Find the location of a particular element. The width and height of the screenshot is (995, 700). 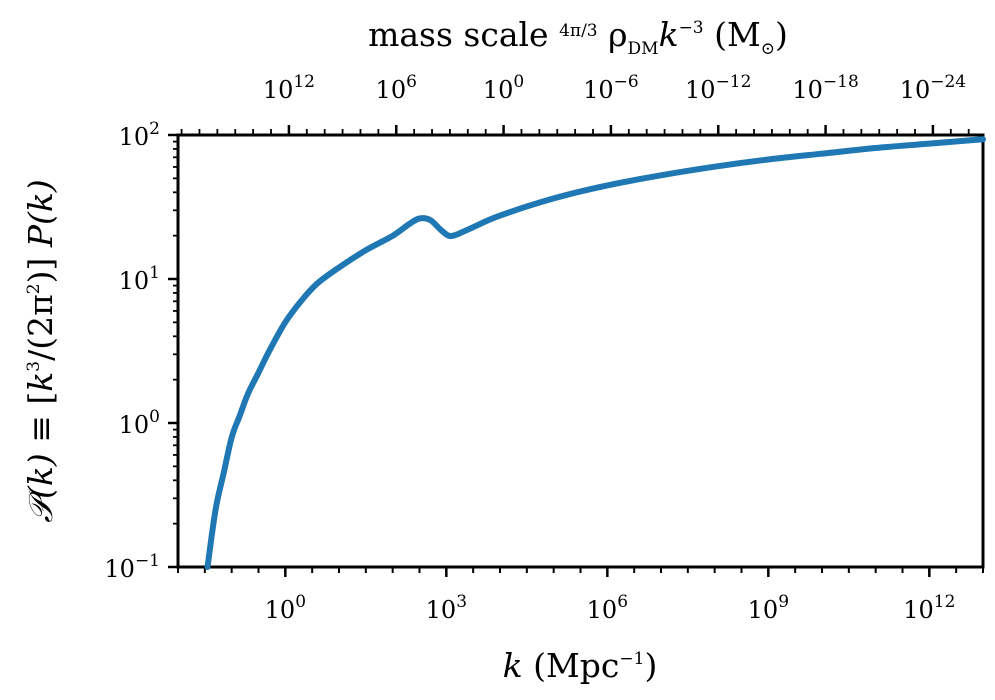

x-tick-label: 10³ is located at coordinates (446, 608).